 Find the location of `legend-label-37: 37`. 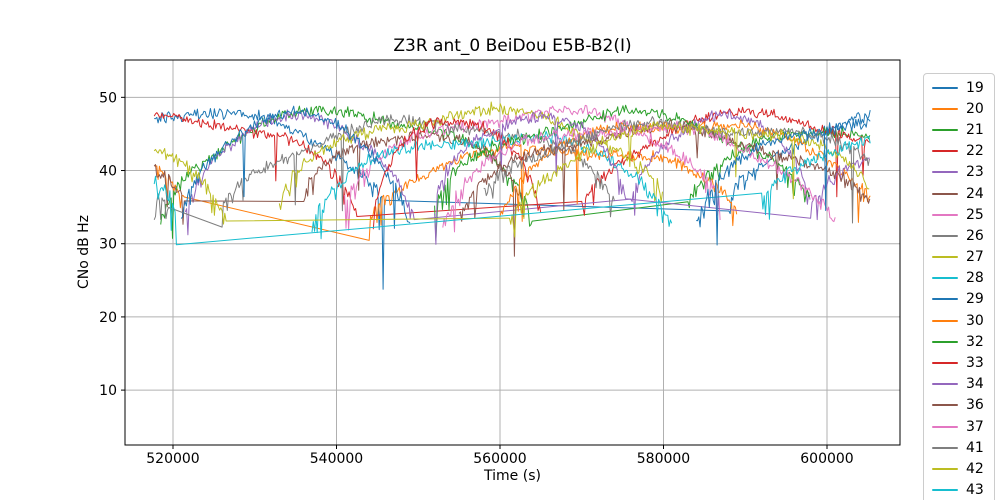

legend-label-37: 37 is located at coordinates (975, 426).